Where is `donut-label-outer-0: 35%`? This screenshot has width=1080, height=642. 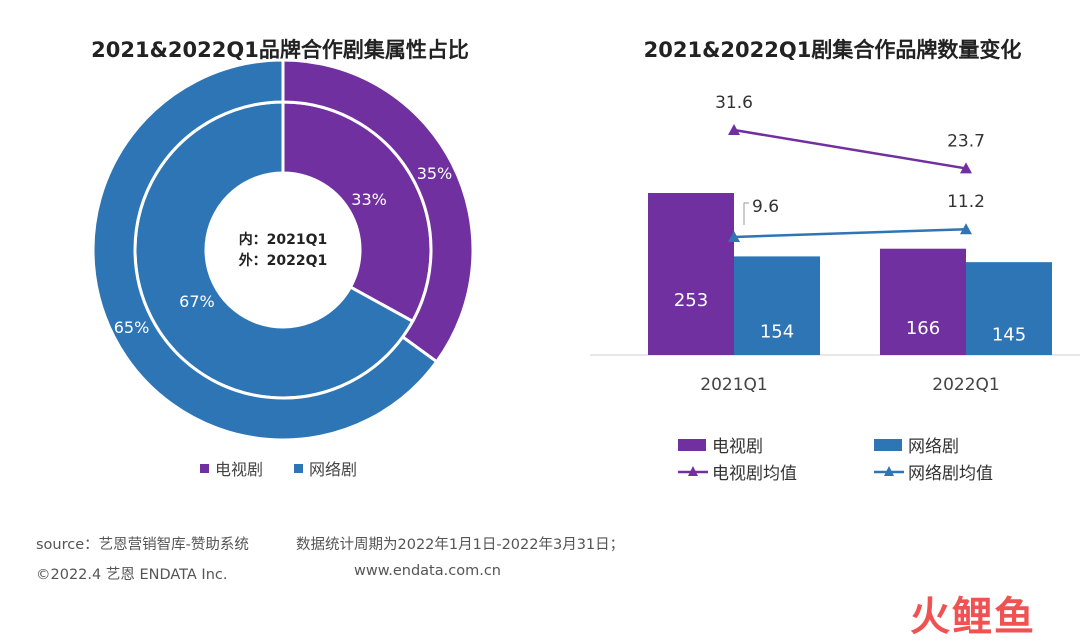
donut-label-outer-0: 35% is located at coordinates (435, 173).